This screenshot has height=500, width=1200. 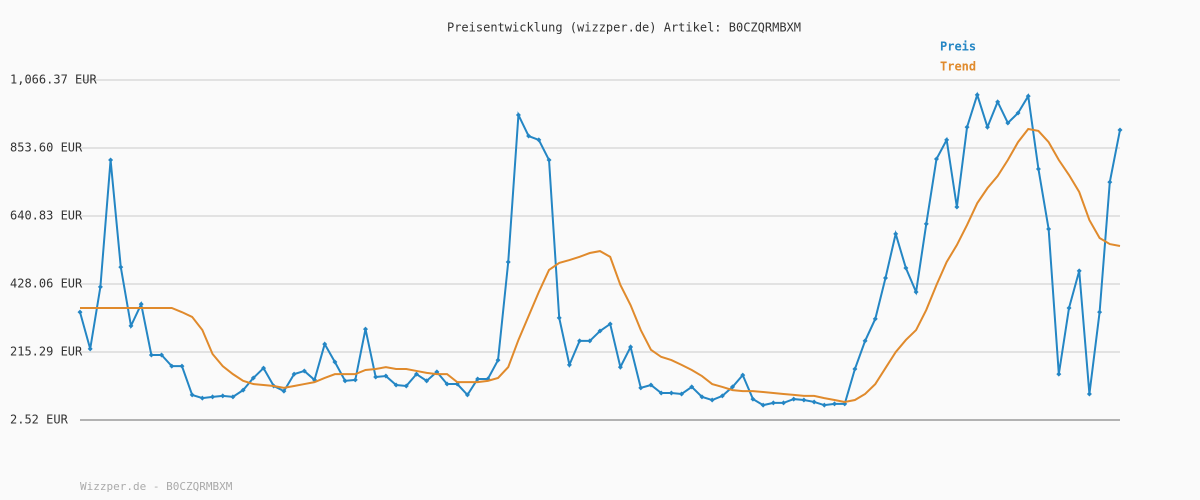 What do you see at coordinates (46, 148) in the screenshot?
I see `y-tick-label: 853.60 EUR` at bounding box center [46, 148].